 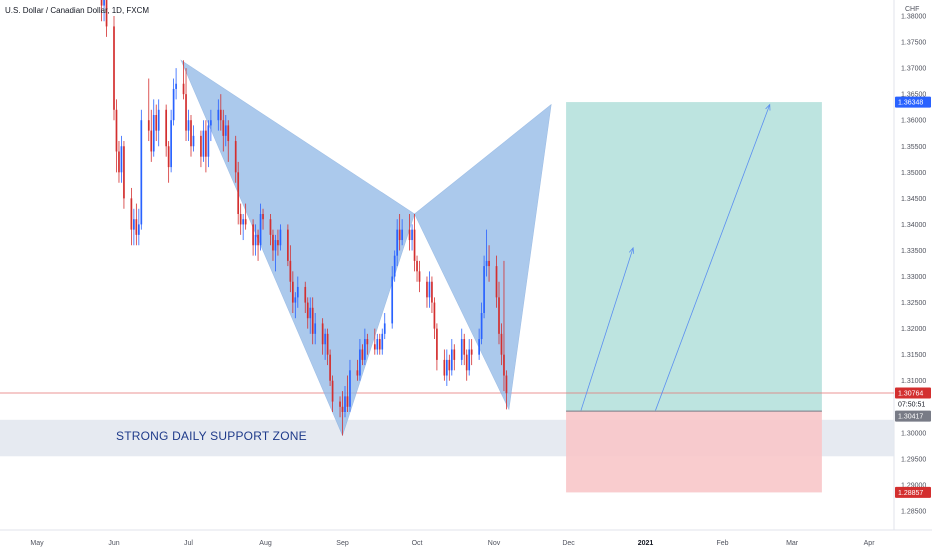 I want to click on price-tick-label: 1.30000, so click(x=913, y=433).